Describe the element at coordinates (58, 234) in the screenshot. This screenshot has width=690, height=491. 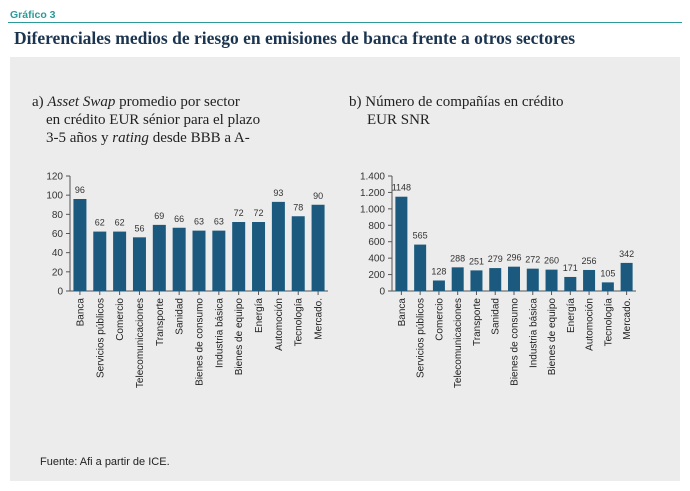
I see `chart-a-y-tick-label: 60` at that location.